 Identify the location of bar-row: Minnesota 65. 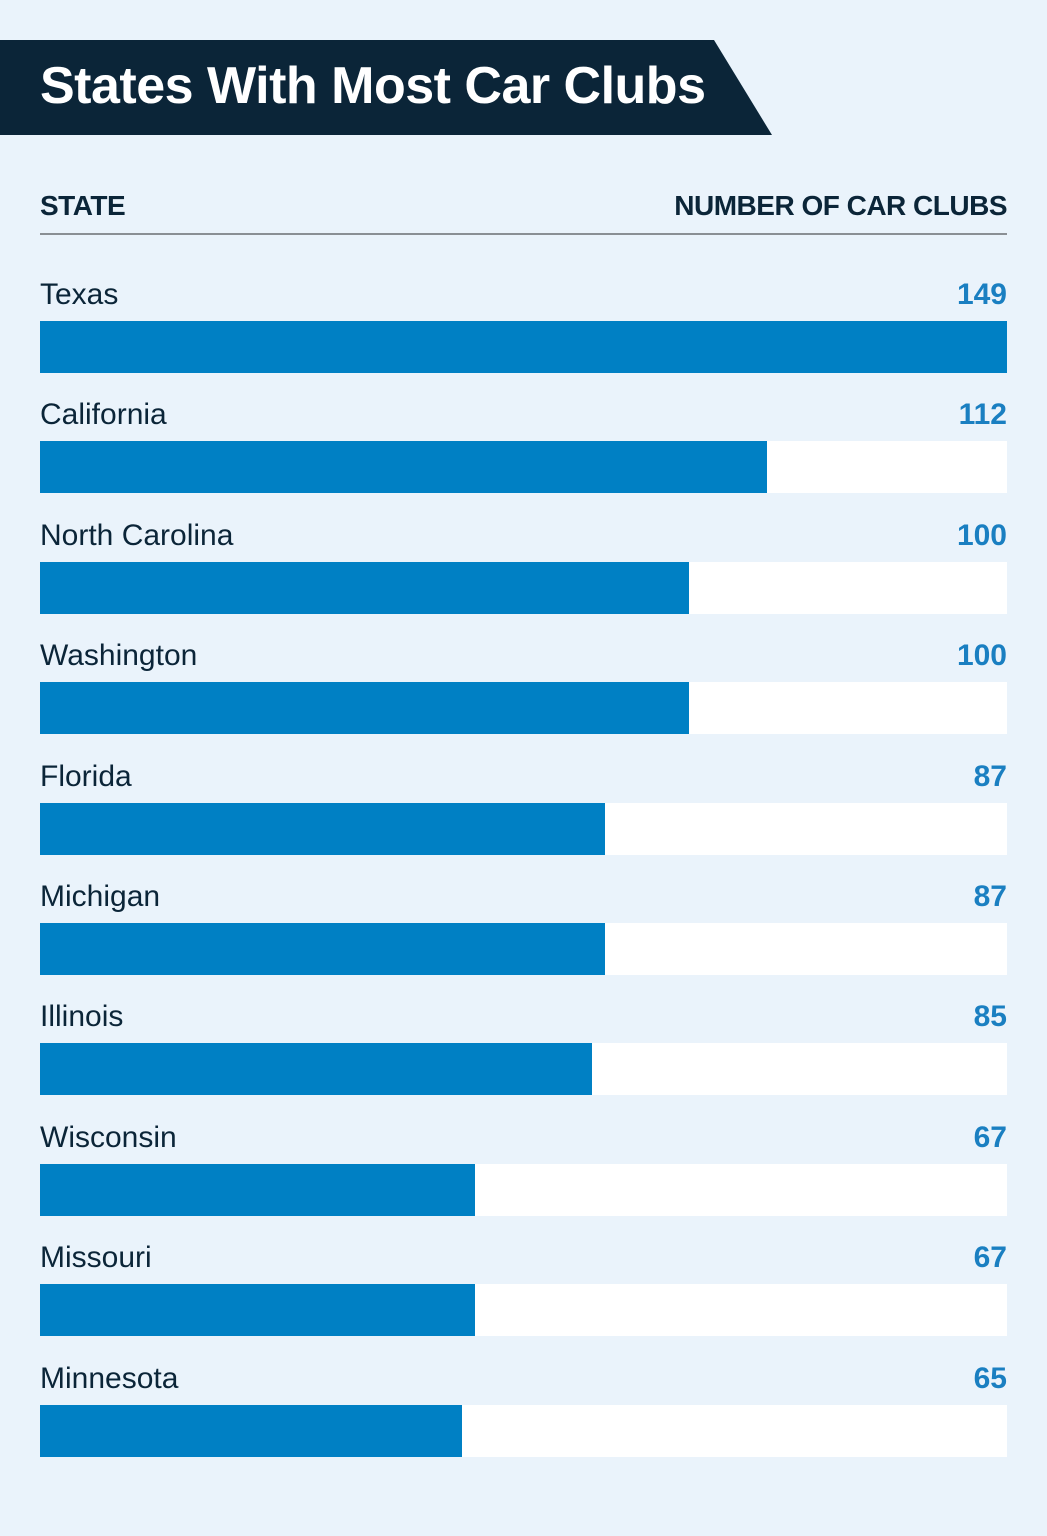
(523, 1414).